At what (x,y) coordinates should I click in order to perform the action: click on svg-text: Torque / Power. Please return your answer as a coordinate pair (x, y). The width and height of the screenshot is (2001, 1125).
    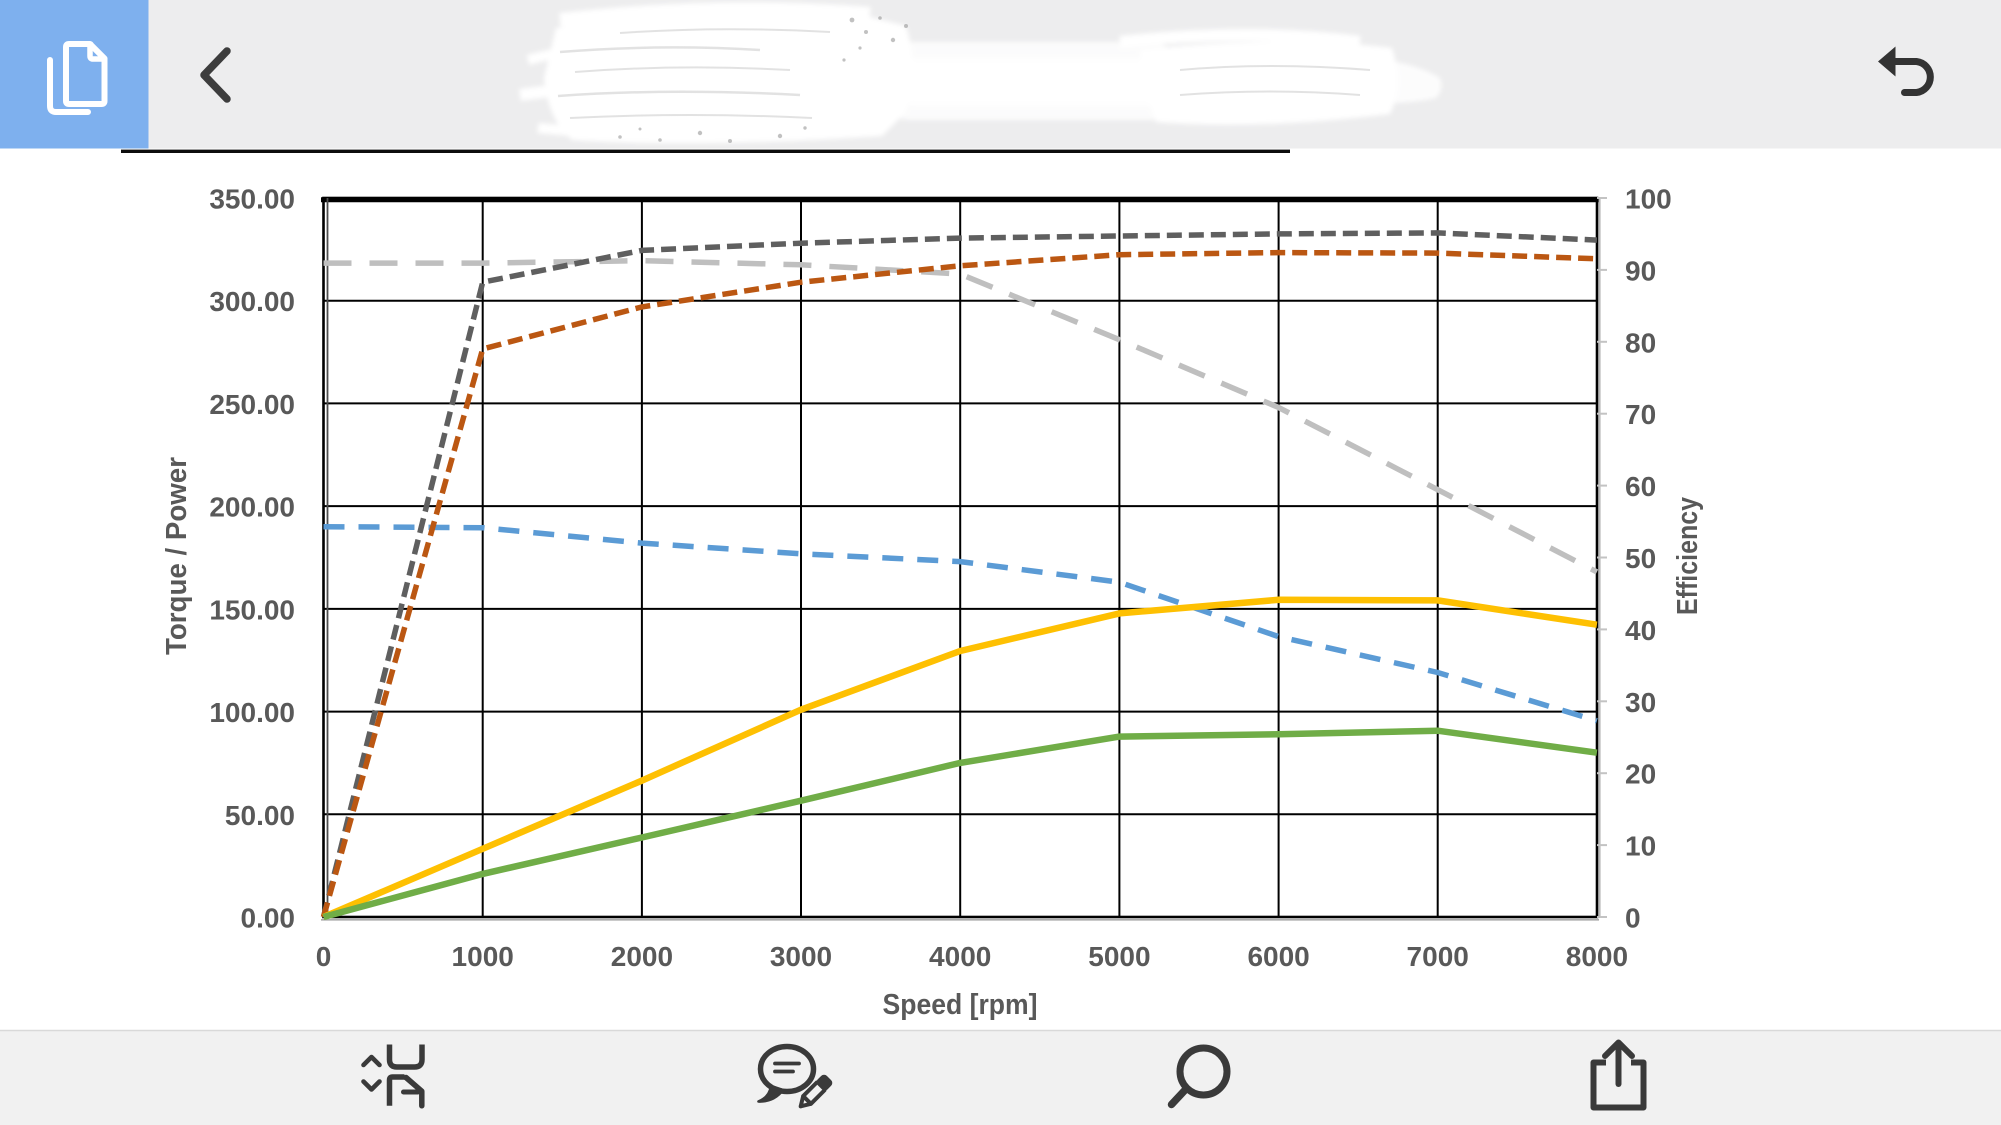
    Looking at the image, I should click on (177, 556).